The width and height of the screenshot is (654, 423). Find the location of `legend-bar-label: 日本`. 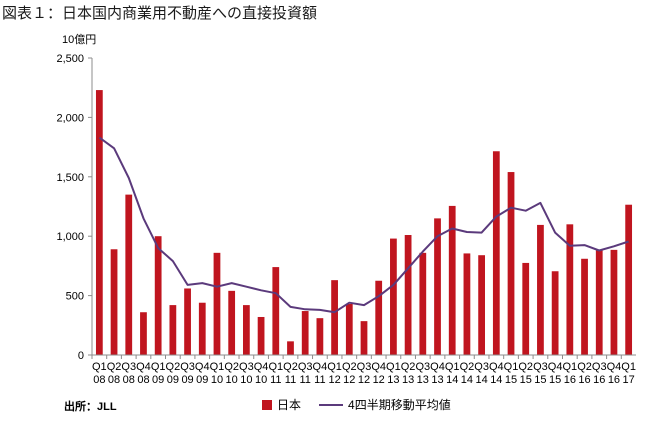

legend-bar-label: 日本 is located at coordinates (289, 405).